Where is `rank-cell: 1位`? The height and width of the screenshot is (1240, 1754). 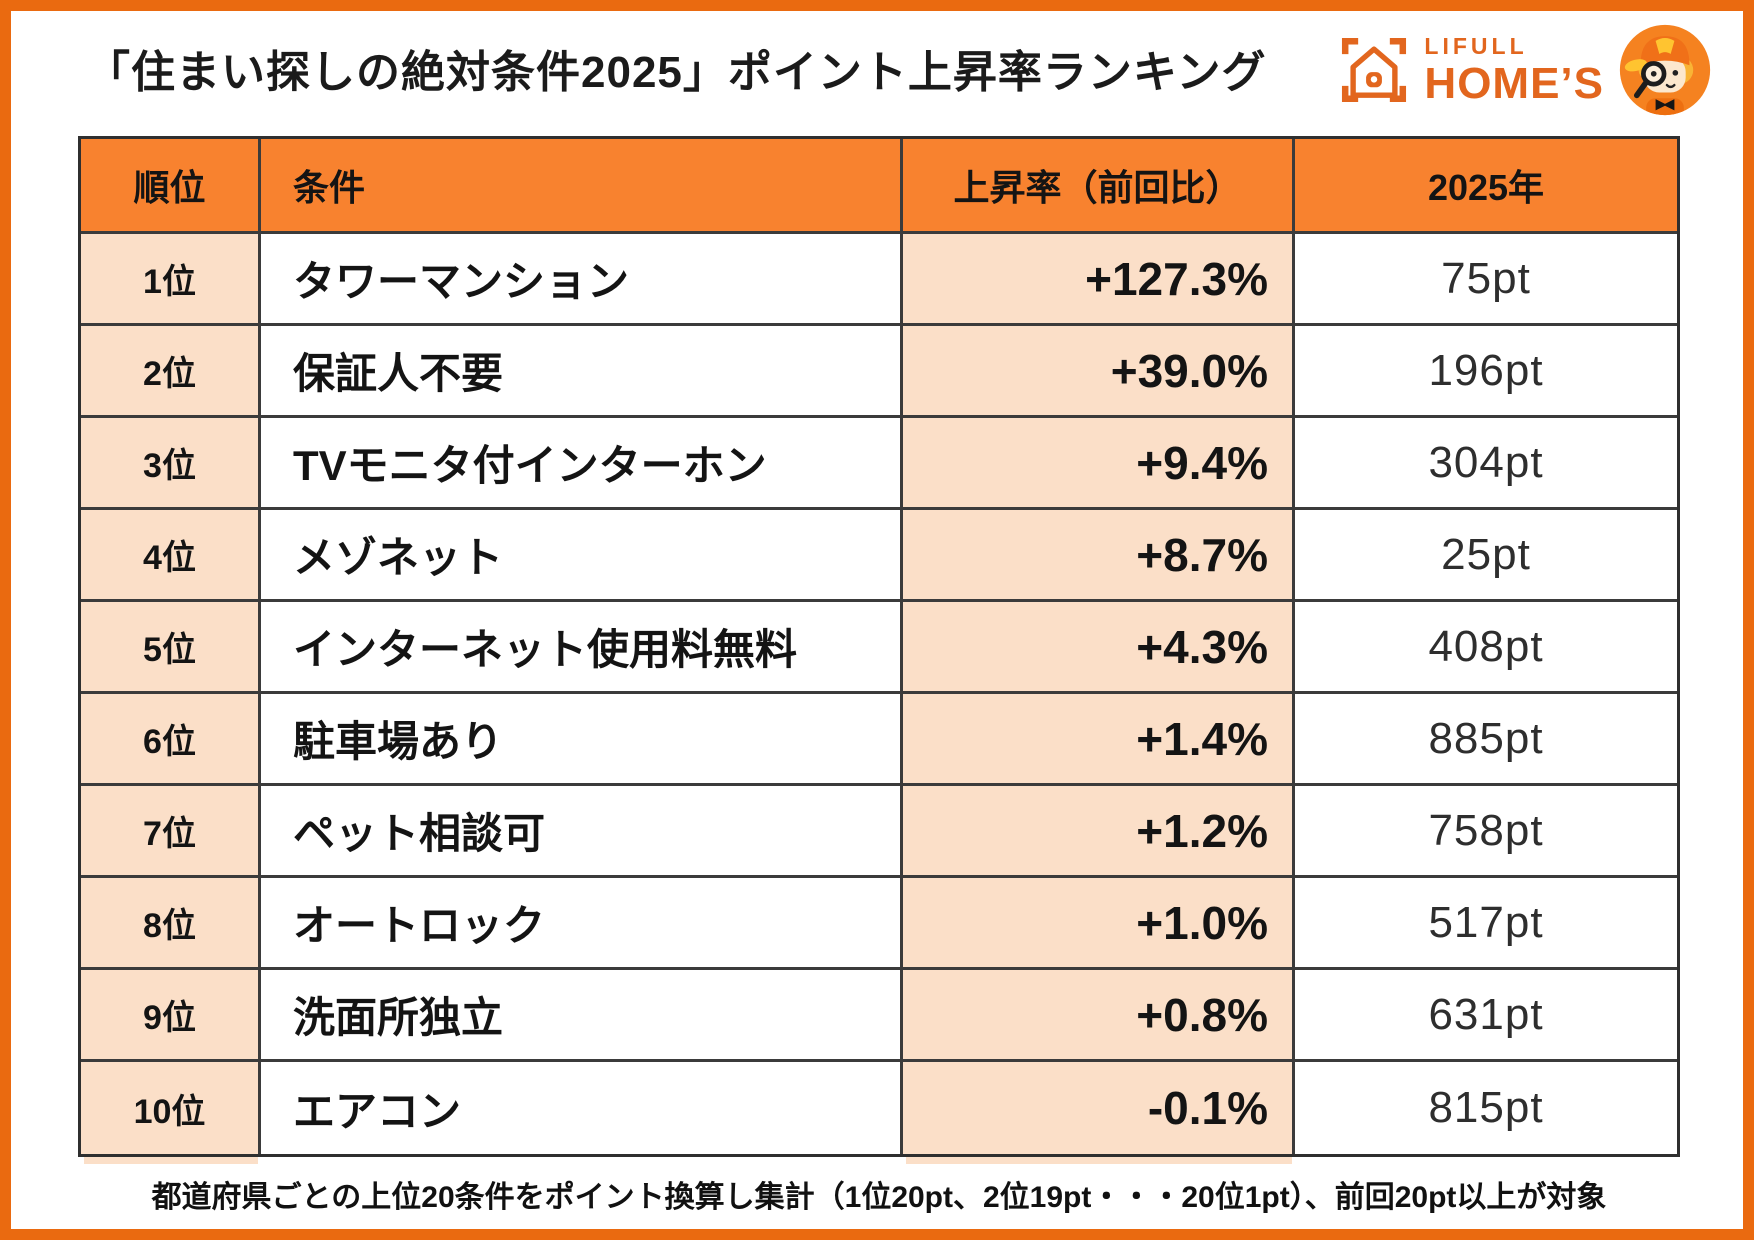
rank-cell: 1位 is located at coordinates (171, 280).